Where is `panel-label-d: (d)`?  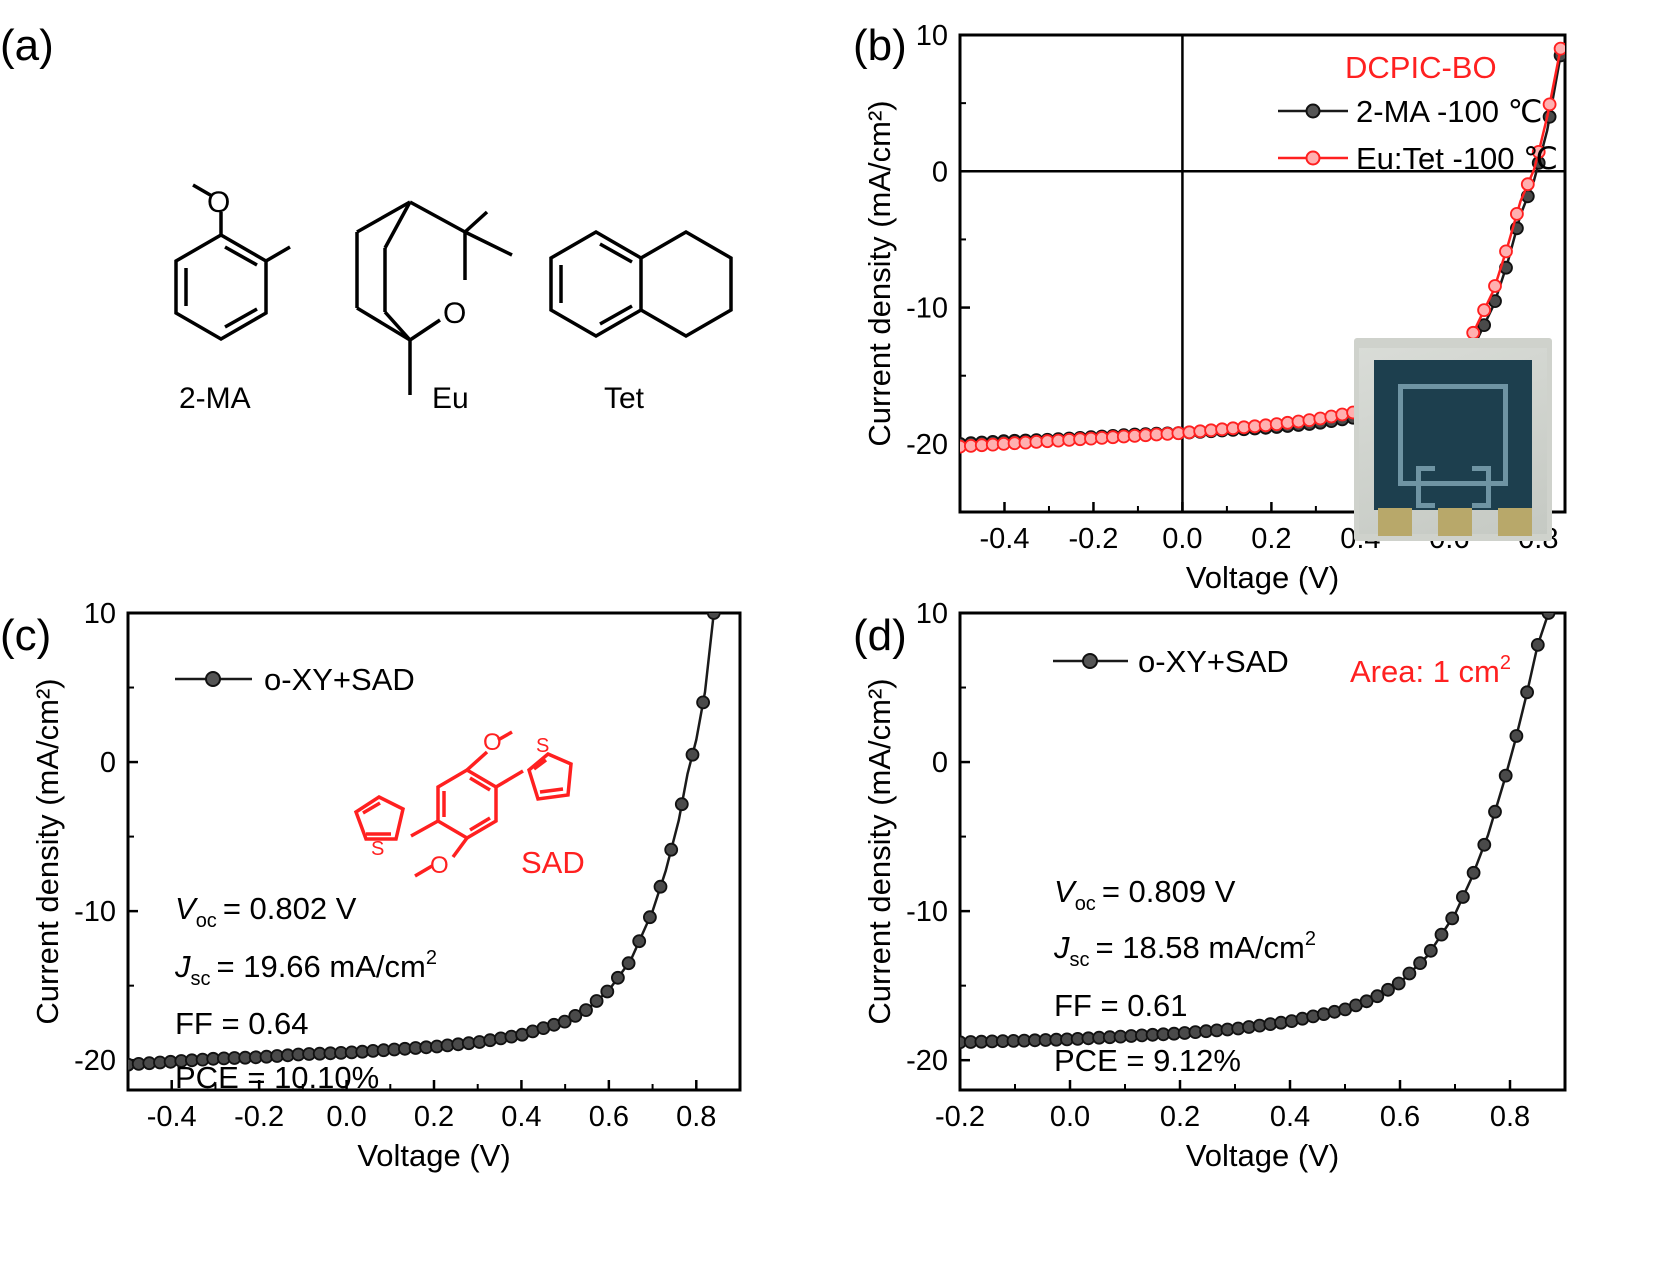
panel-label-d: (d) is located at coordinates (880, 635).